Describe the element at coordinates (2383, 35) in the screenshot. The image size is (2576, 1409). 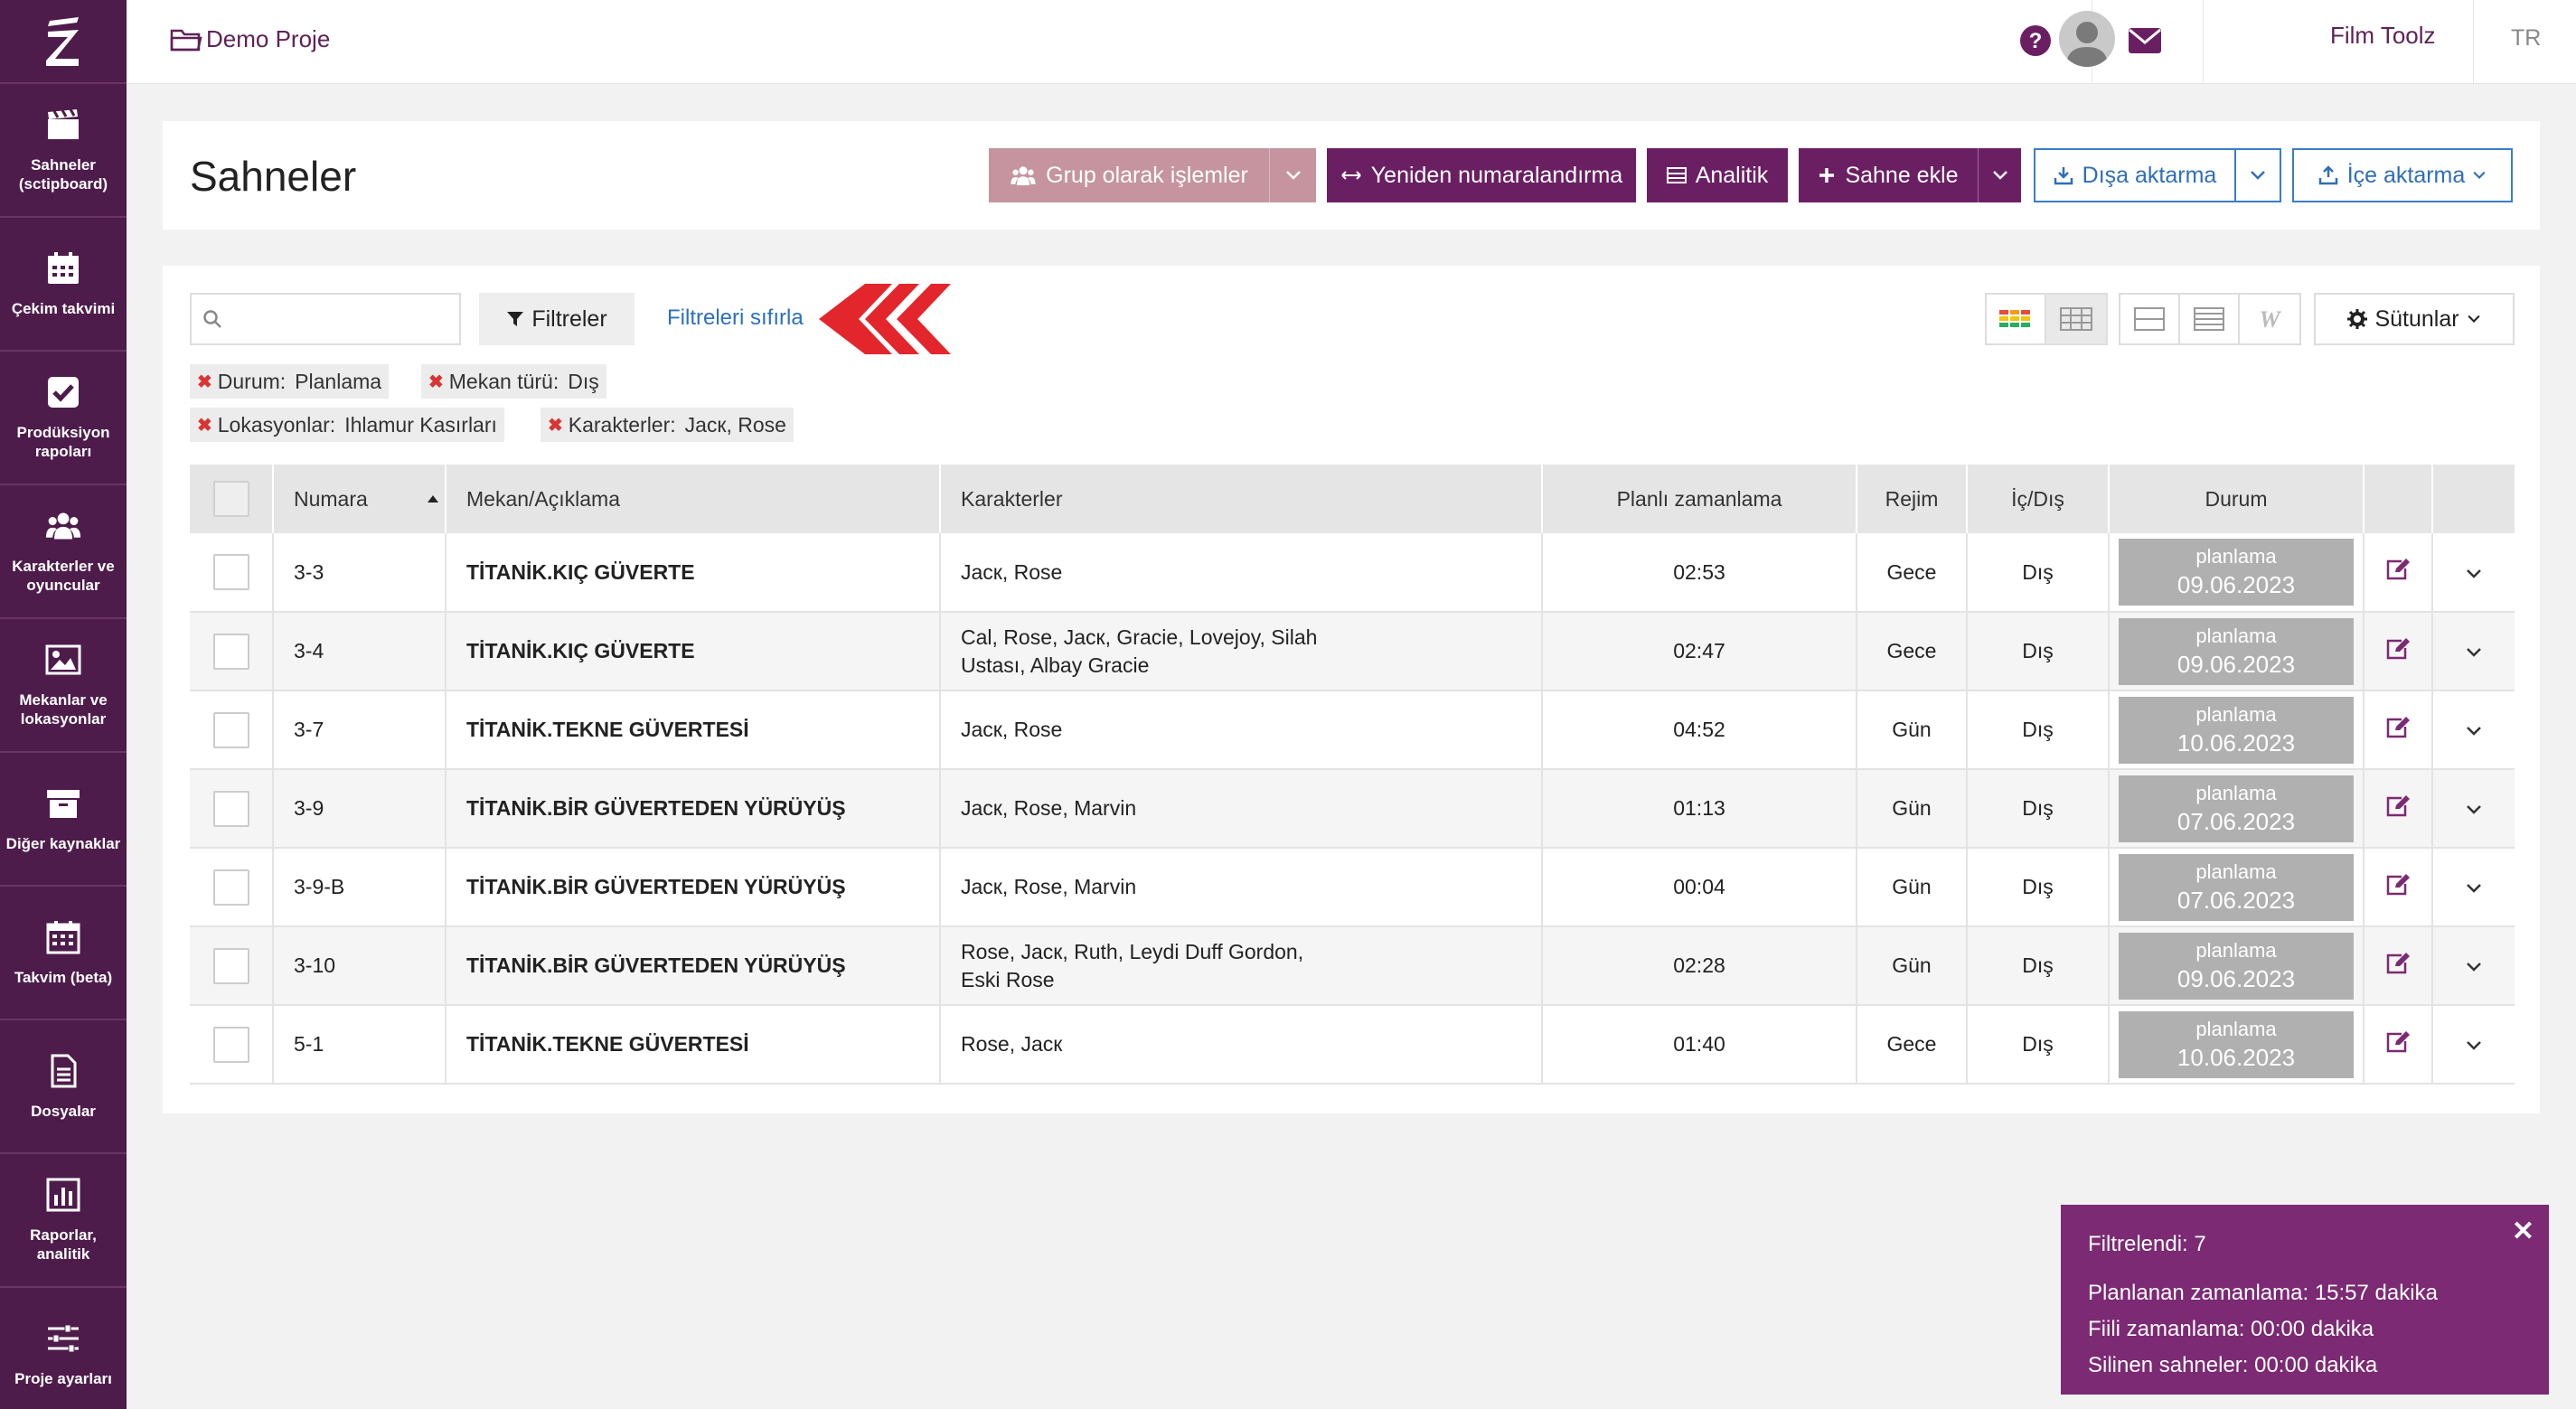
I see `user-name: Film Toolz` at that location.